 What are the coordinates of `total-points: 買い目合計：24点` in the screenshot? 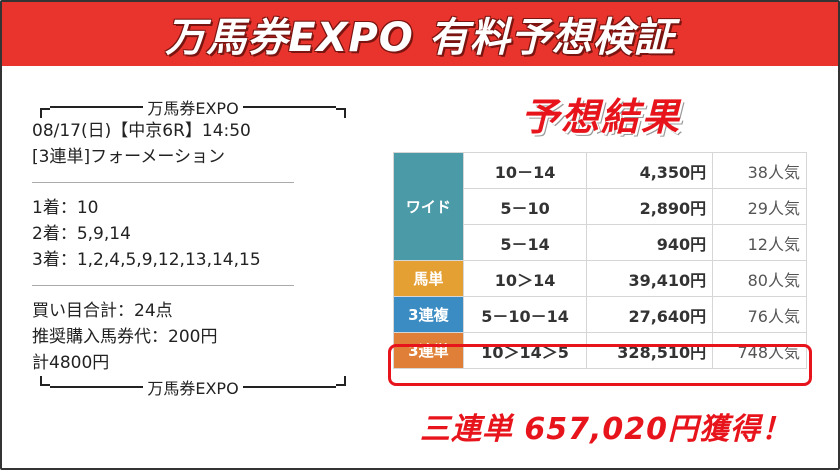 It's located at (102, 311).